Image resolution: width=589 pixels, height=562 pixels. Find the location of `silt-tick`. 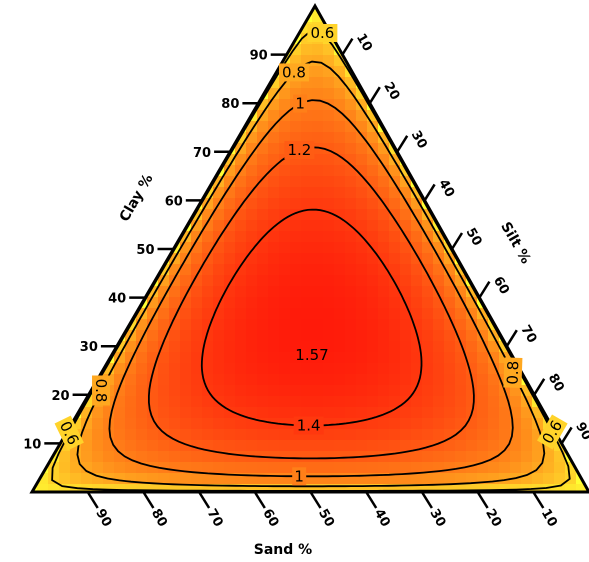

silt-tick is located at coordinates (511, 338).